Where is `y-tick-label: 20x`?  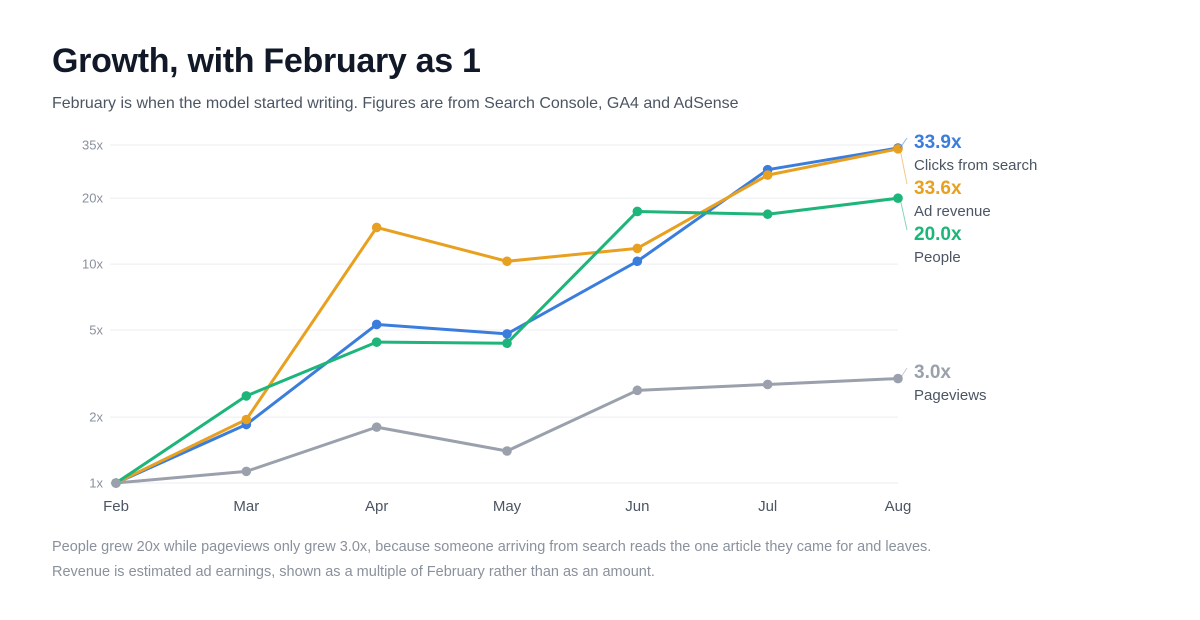 y-tick-label: 20x is located at coordinates (92, 198).